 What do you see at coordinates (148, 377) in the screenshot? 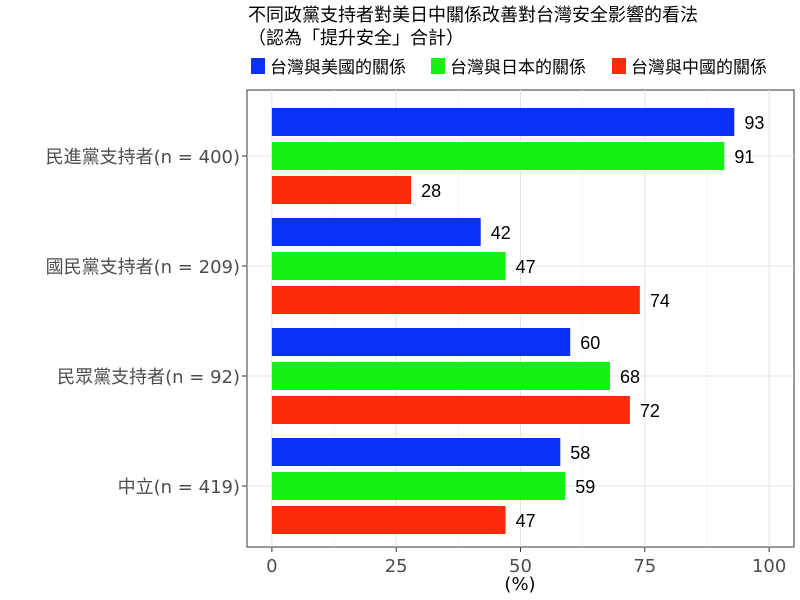
I see `category-label: 民眾黨支持者(n = 92)` at bounding box center [148, 377].